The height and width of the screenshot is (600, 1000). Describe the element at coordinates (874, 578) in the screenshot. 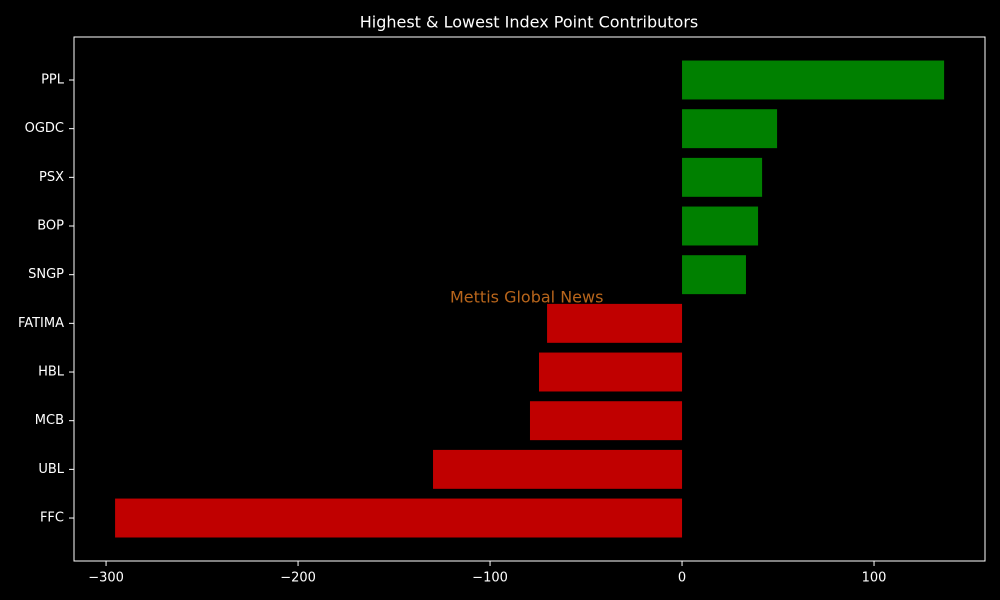

I see `x-tick-label: 100` at that location.